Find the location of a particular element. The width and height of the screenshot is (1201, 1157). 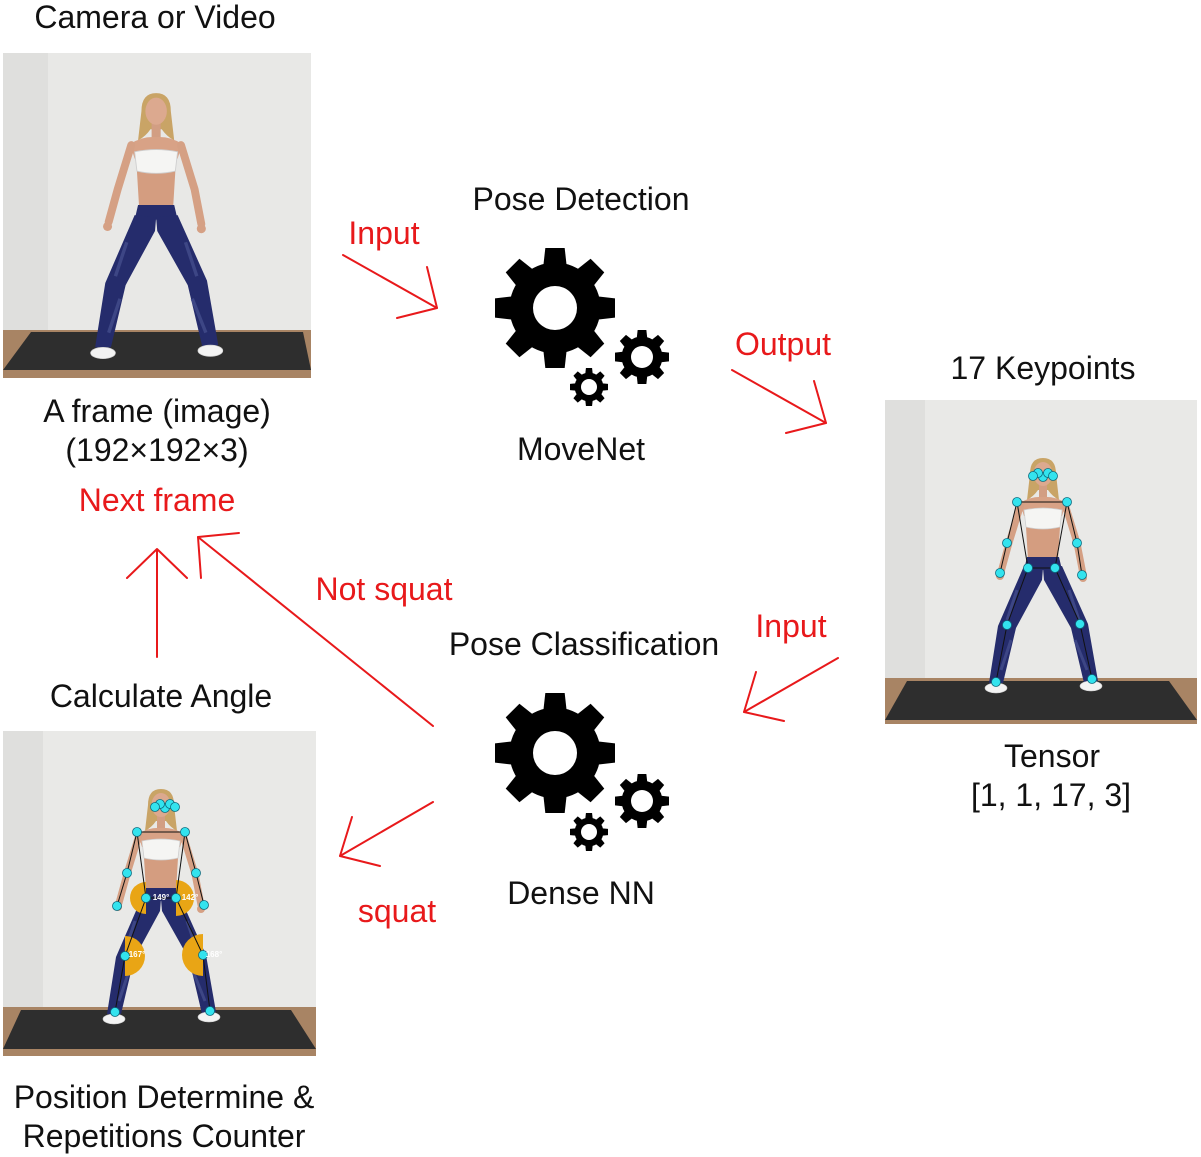

pose-classification-model: Dense NN is located at coordinates (581, 893).